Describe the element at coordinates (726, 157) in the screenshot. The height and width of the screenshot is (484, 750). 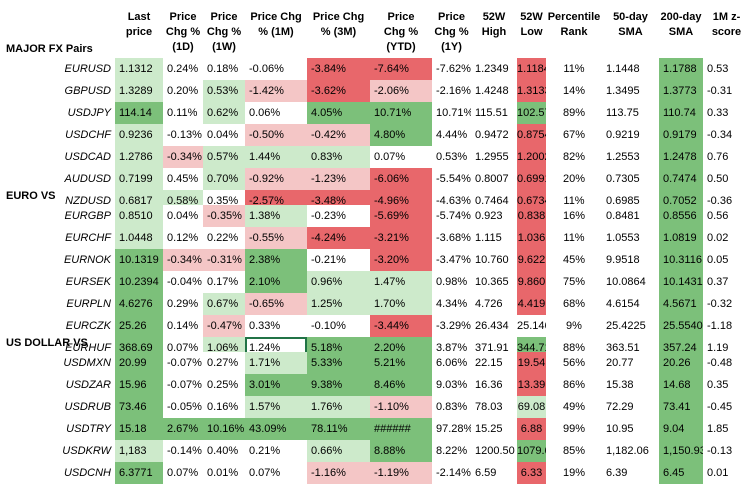
I see `data-cell: 0.76` at that location.